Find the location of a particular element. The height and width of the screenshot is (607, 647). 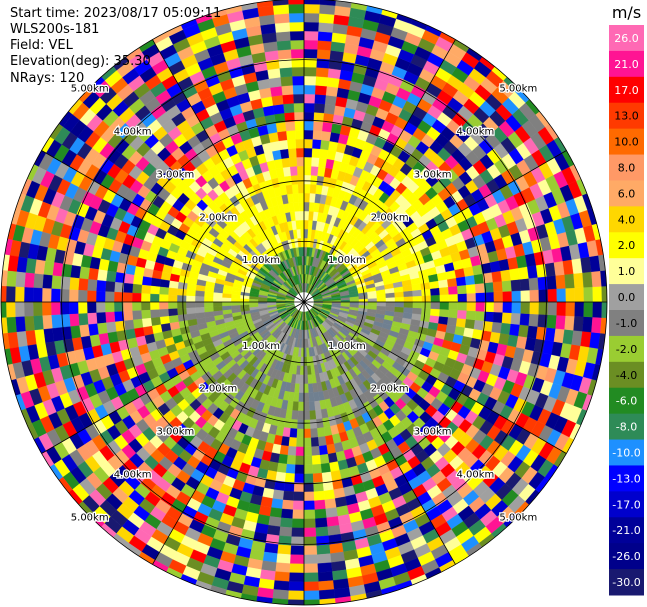

field-text: Field: VEL is located at coordinates (41, 45).